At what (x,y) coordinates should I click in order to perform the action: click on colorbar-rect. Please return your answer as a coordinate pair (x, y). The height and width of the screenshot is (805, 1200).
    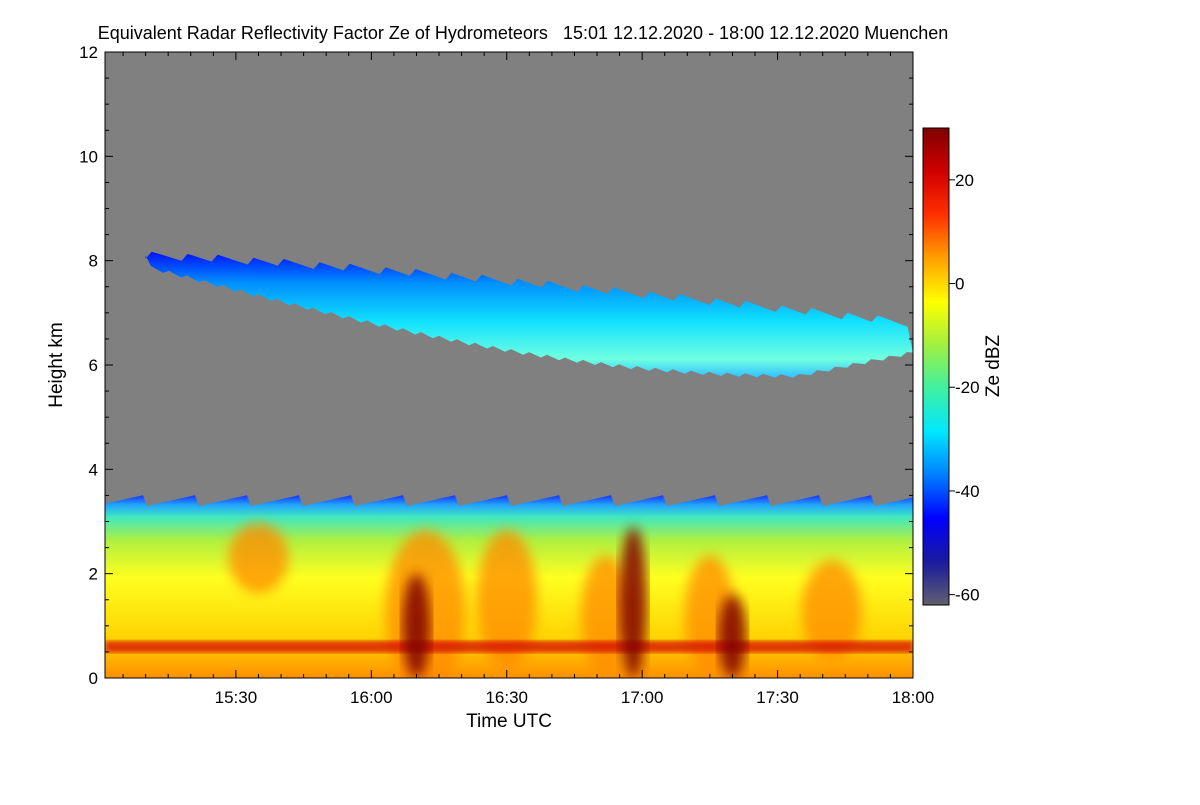
    Looking at the image, I should click on (936, 366).